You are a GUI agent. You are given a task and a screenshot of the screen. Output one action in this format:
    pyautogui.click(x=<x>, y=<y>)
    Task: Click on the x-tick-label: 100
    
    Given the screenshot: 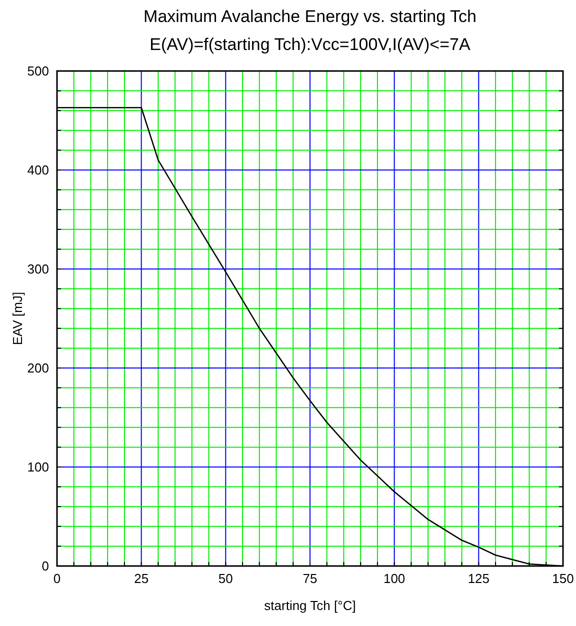 What is the action you would take?
    pyautogui.click(x=394, y=578)
    